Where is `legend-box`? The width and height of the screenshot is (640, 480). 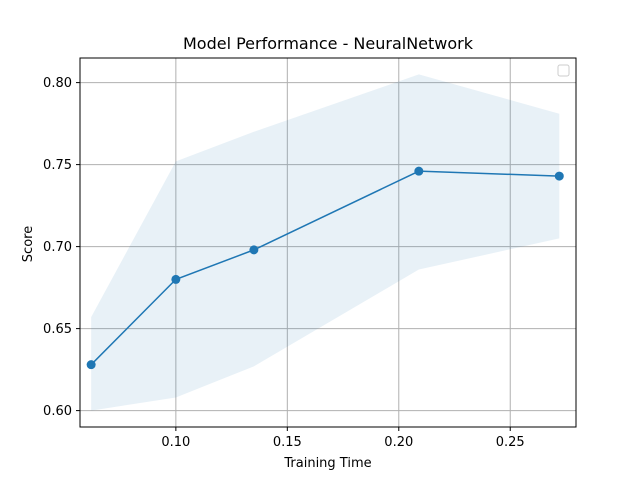 legend-box is located at coordinates (563, 70).